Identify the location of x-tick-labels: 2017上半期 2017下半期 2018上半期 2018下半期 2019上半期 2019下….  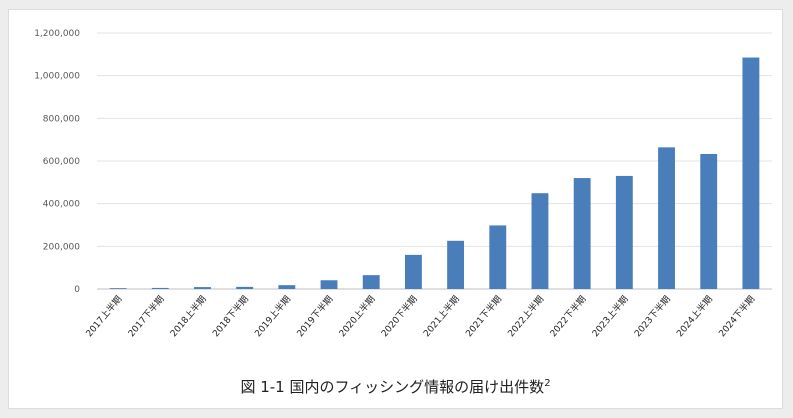
(420, 316).